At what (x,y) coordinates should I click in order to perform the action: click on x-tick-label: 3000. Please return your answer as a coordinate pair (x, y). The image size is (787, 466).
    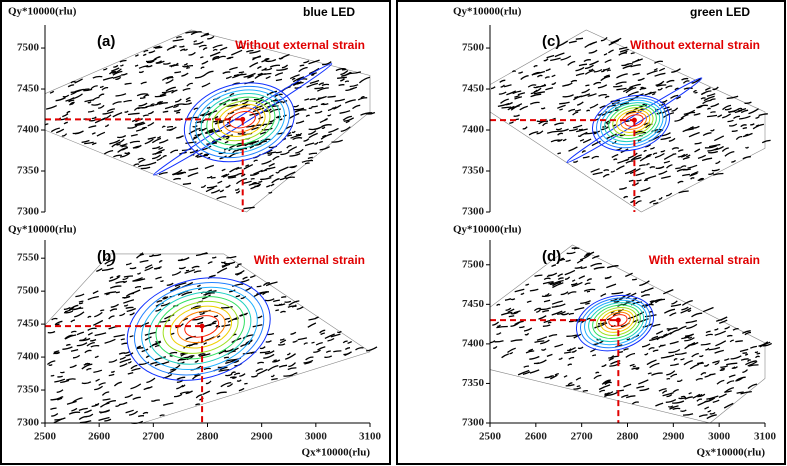
    Looking at the image, I should click on (316, 437).